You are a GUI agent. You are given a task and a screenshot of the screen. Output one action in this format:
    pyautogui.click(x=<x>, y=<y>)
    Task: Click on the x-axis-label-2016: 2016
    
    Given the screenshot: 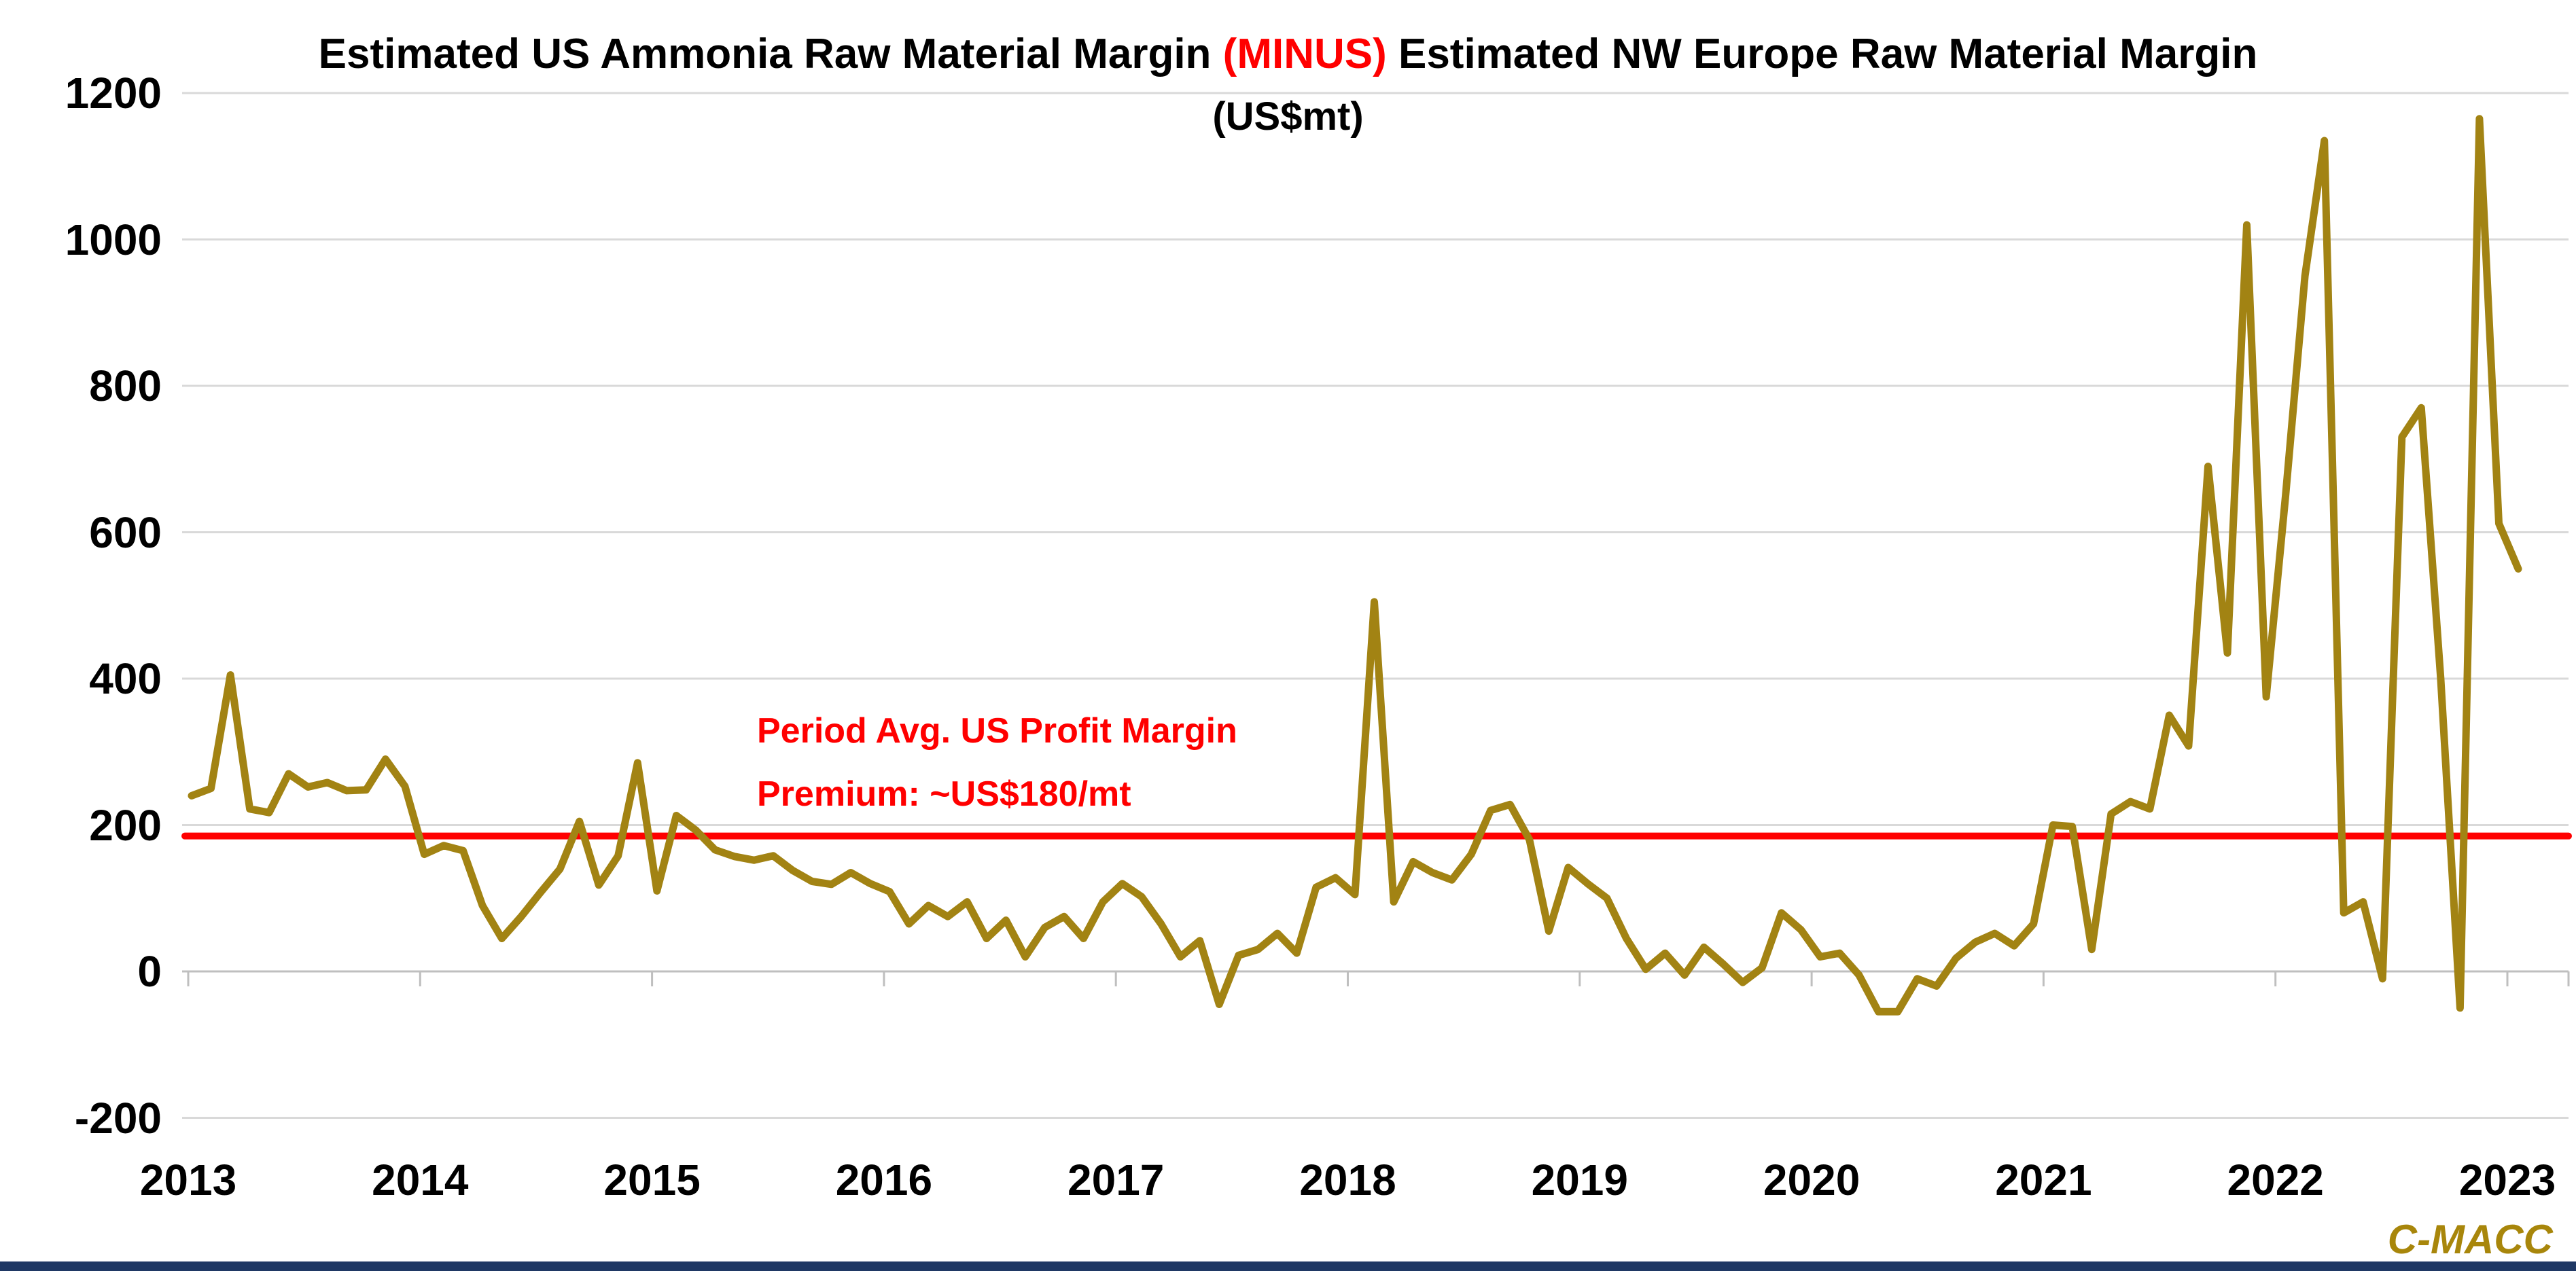 What is the action you would take?
    pyautogui.click(x=884, y=1180)
    